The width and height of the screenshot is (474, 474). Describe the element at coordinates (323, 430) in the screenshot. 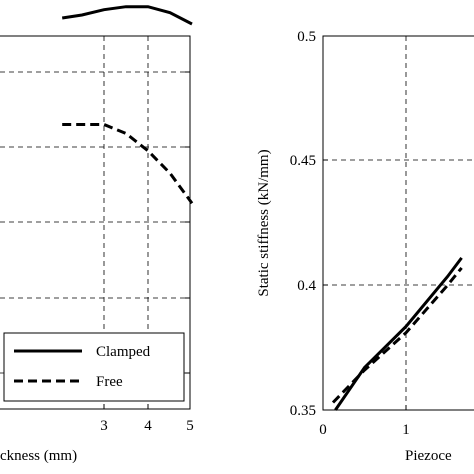

I see `right-x-tick-label: 0` at that location.